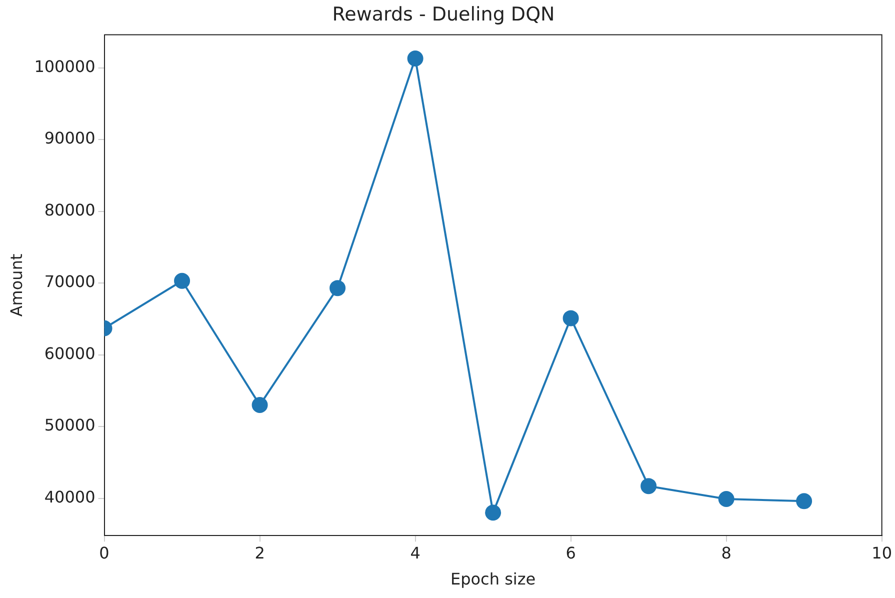 This screenshot has height=598, width=895. Describe the element at coordinates (882, 552) in the screenshot. I see `x-tick-label: 10` at that location.